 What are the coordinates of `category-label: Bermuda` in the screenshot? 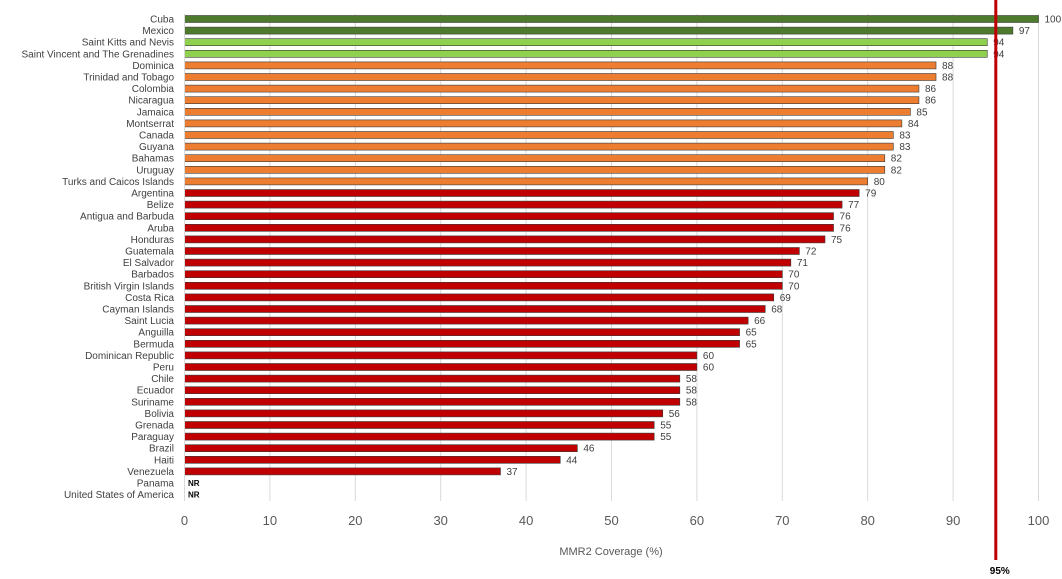 It's located at (153, 344).